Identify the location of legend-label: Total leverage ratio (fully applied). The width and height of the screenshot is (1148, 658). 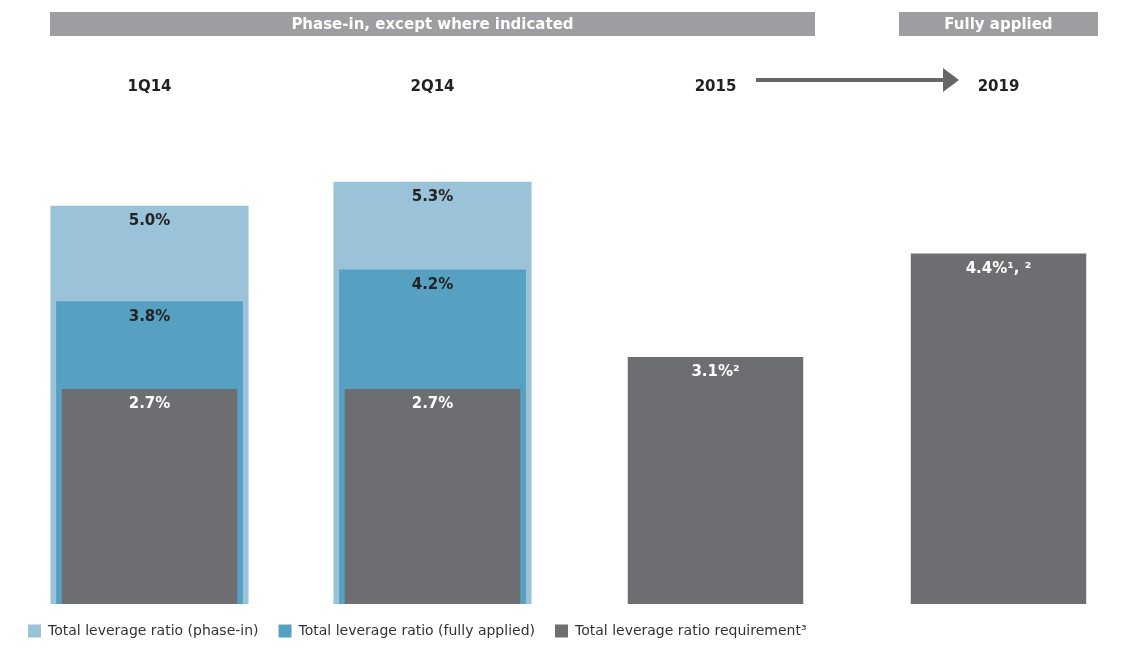
(416, 629).